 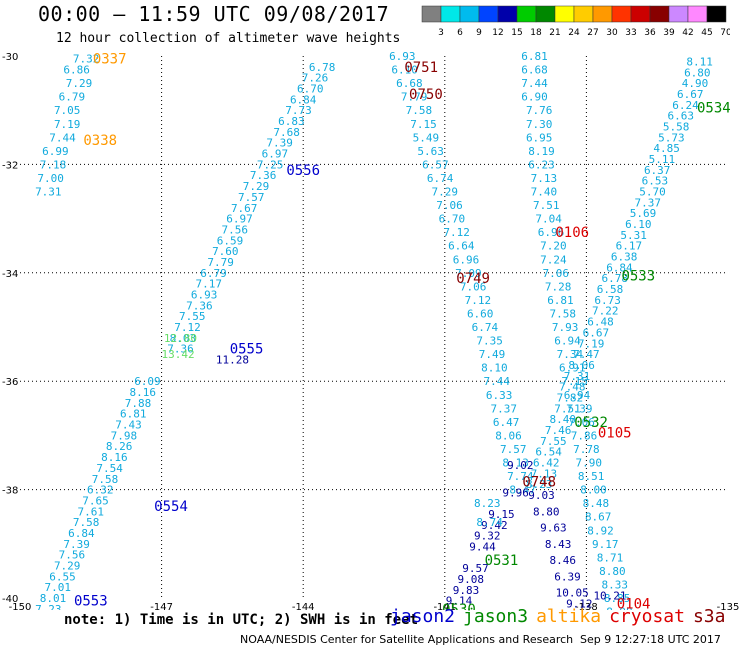 I want to click on swh-value: 6.99, so click(x=55, y=151).